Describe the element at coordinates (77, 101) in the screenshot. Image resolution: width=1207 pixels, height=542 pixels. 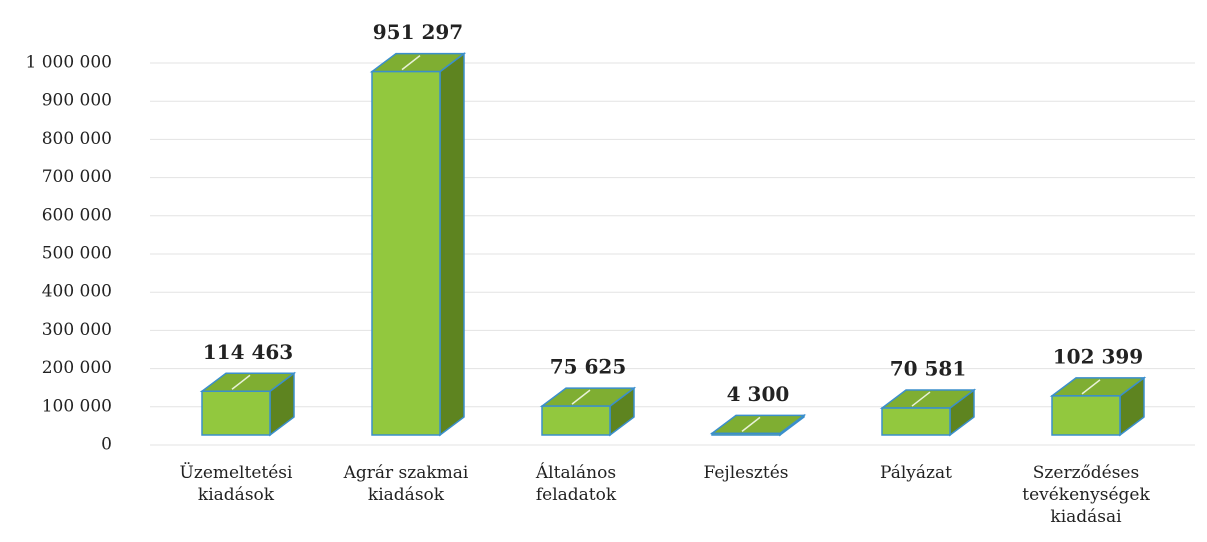
I see `y-tick-label: 900 000` at that location.